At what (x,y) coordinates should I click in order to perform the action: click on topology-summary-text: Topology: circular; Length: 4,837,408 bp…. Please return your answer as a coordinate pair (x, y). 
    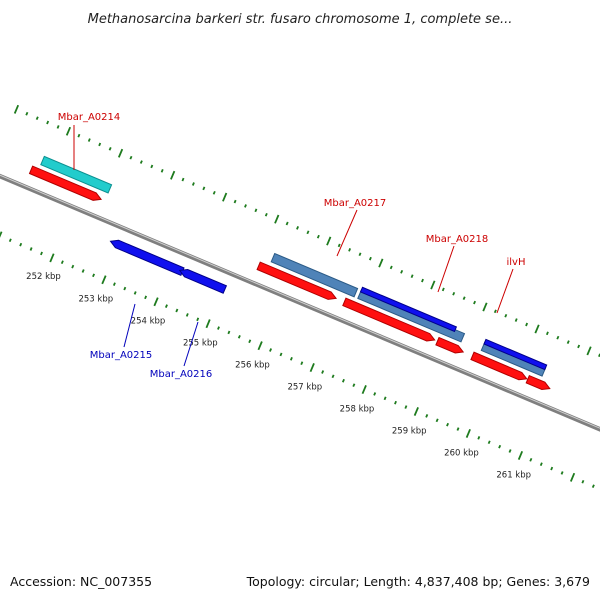
    Looking at the image, I should click on (418, 581).